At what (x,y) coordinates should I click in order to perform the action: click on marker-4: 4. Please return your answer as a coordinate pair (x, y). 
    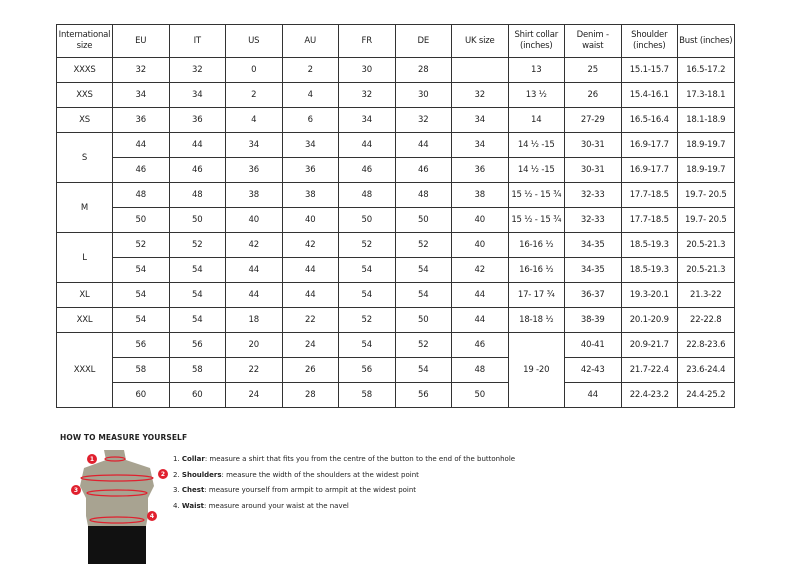
    Looking at the image, I should click on (152, 516).